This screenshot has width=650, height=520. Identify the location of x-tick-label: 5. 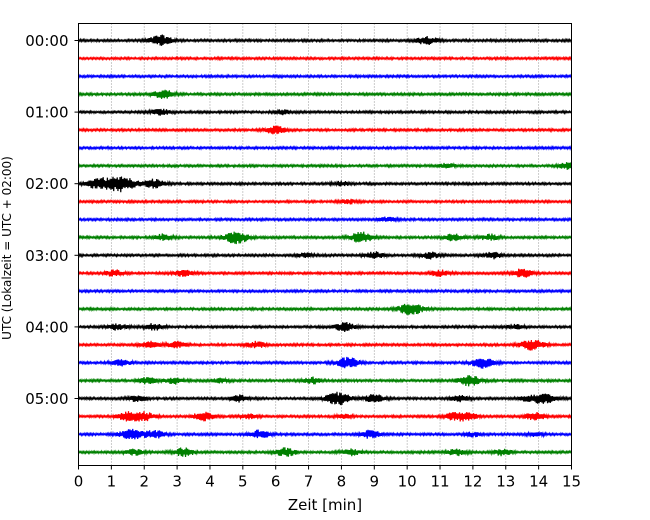
(243, 482).